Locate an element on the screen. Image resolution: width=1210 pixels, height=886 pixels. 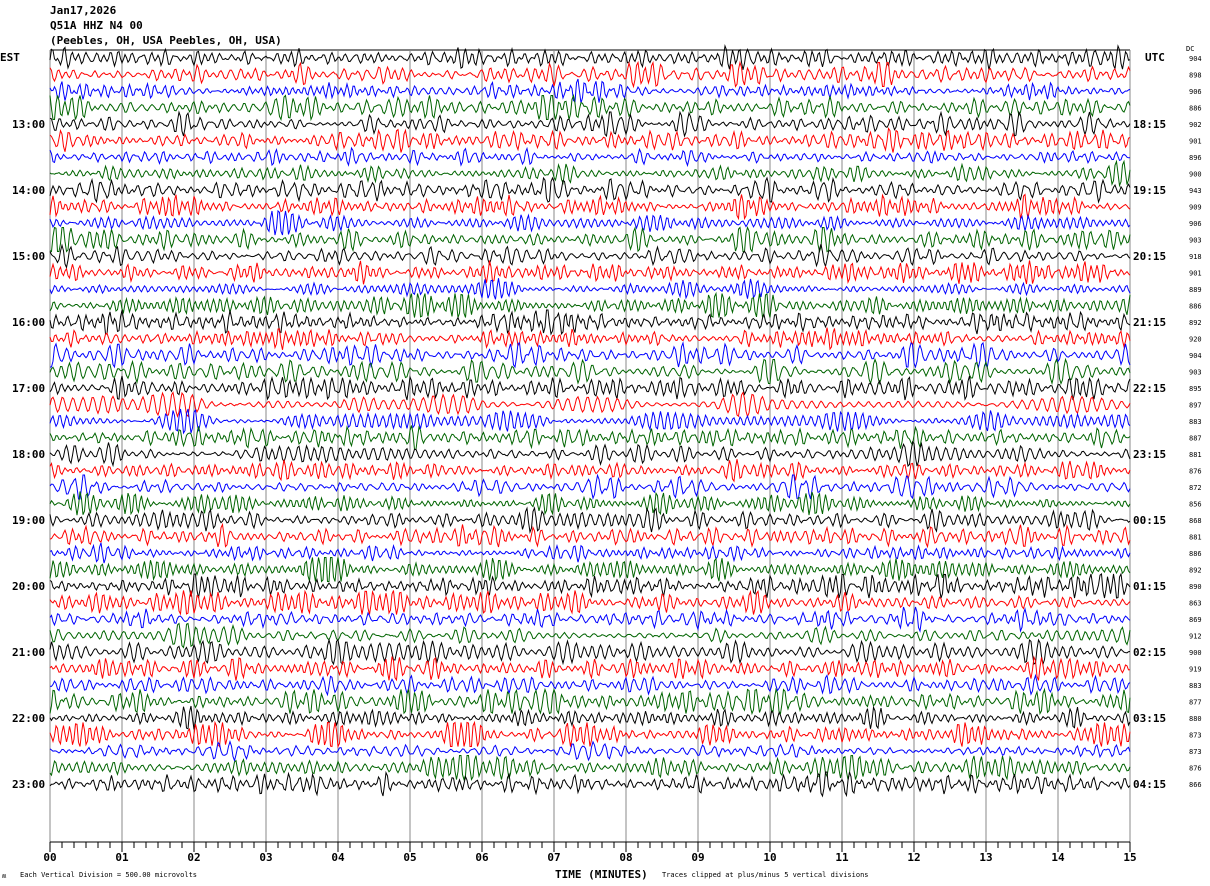
dc-value: 868 is located at coordinates (1195, 521).